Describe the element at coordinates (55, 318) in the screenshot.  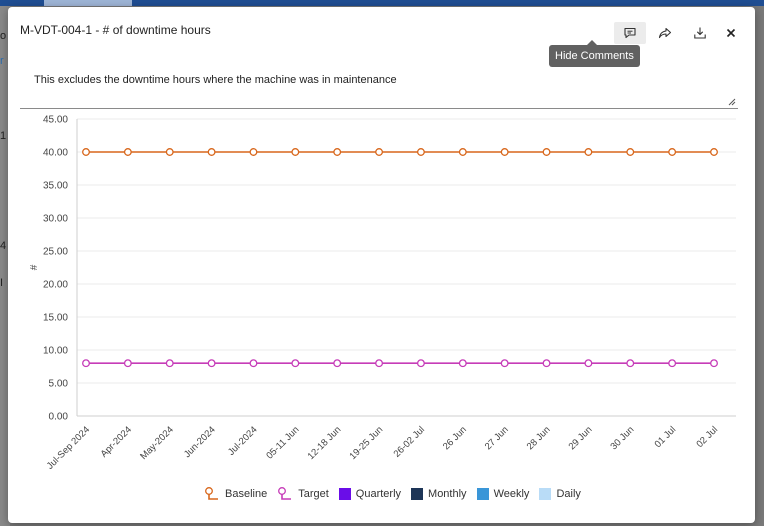
I see `y-tick-label: 15.00` at that location.